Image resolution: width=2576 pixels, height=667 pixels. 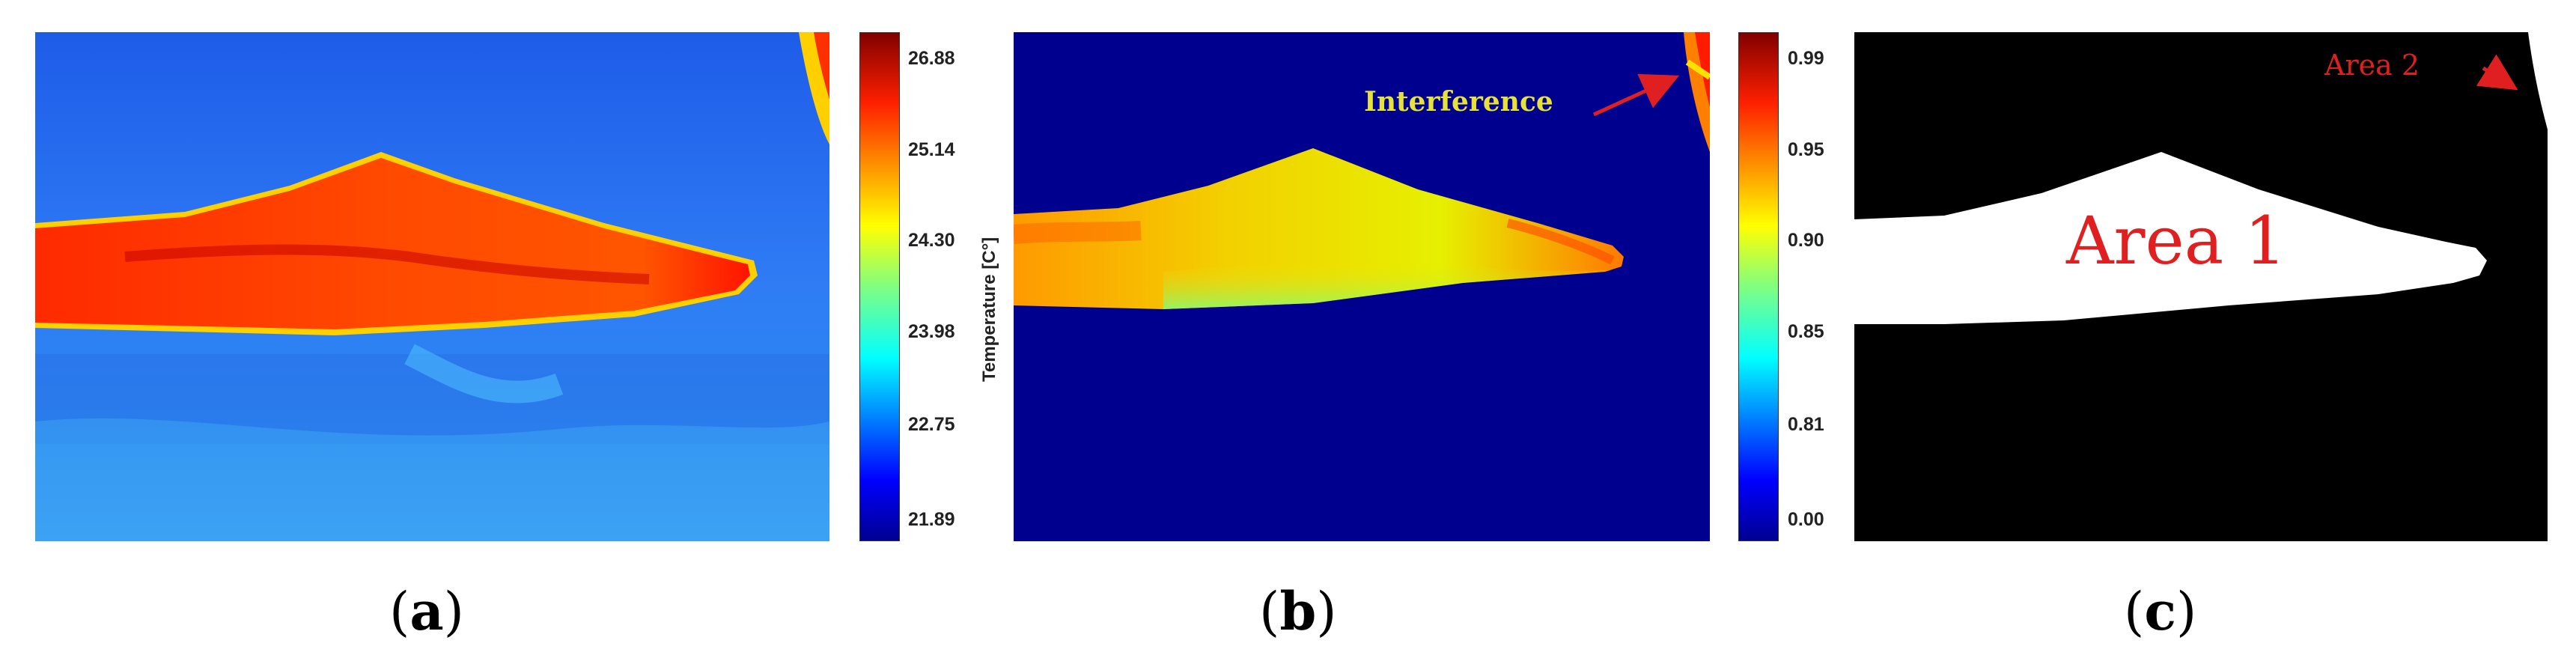 I want to click on colorbar-a-tick: 26.88, so click(x=931, y=58).